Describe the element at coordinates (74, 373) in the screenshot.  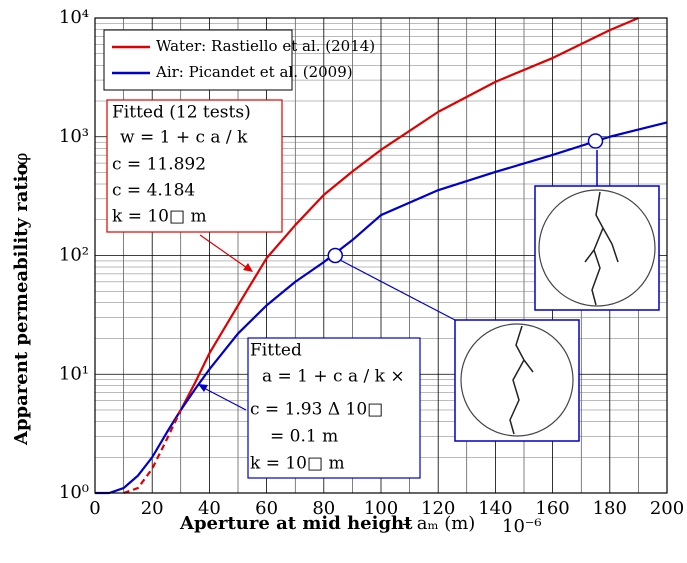
I see `y-tick-label: 10¹` at that location.